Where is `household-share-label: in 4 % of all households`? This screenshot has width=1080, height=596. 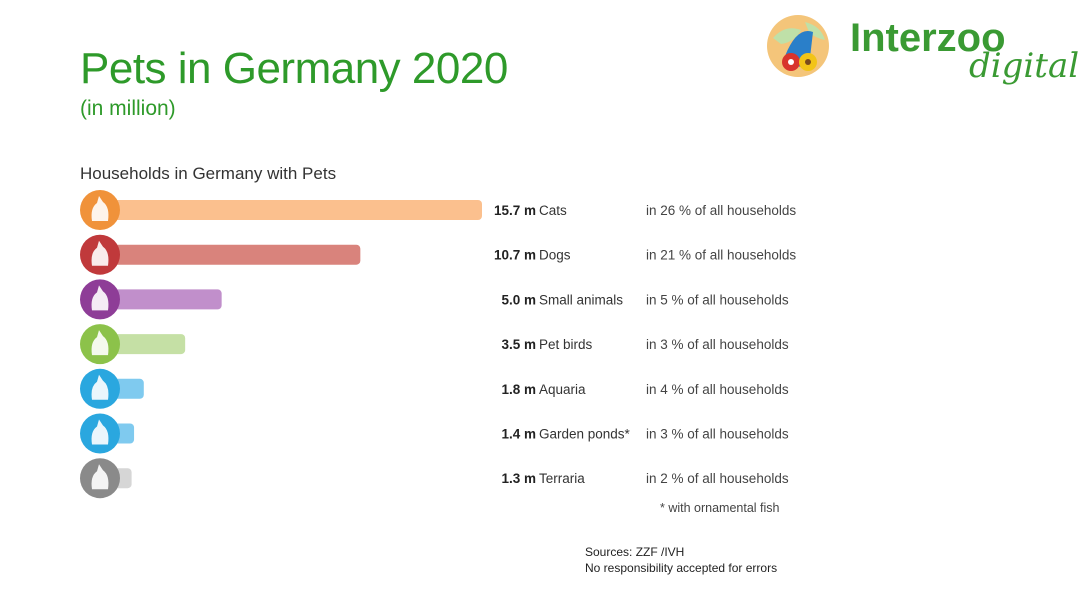
household-share-label: in 4 % of all households is located at coordinates (717, 389).